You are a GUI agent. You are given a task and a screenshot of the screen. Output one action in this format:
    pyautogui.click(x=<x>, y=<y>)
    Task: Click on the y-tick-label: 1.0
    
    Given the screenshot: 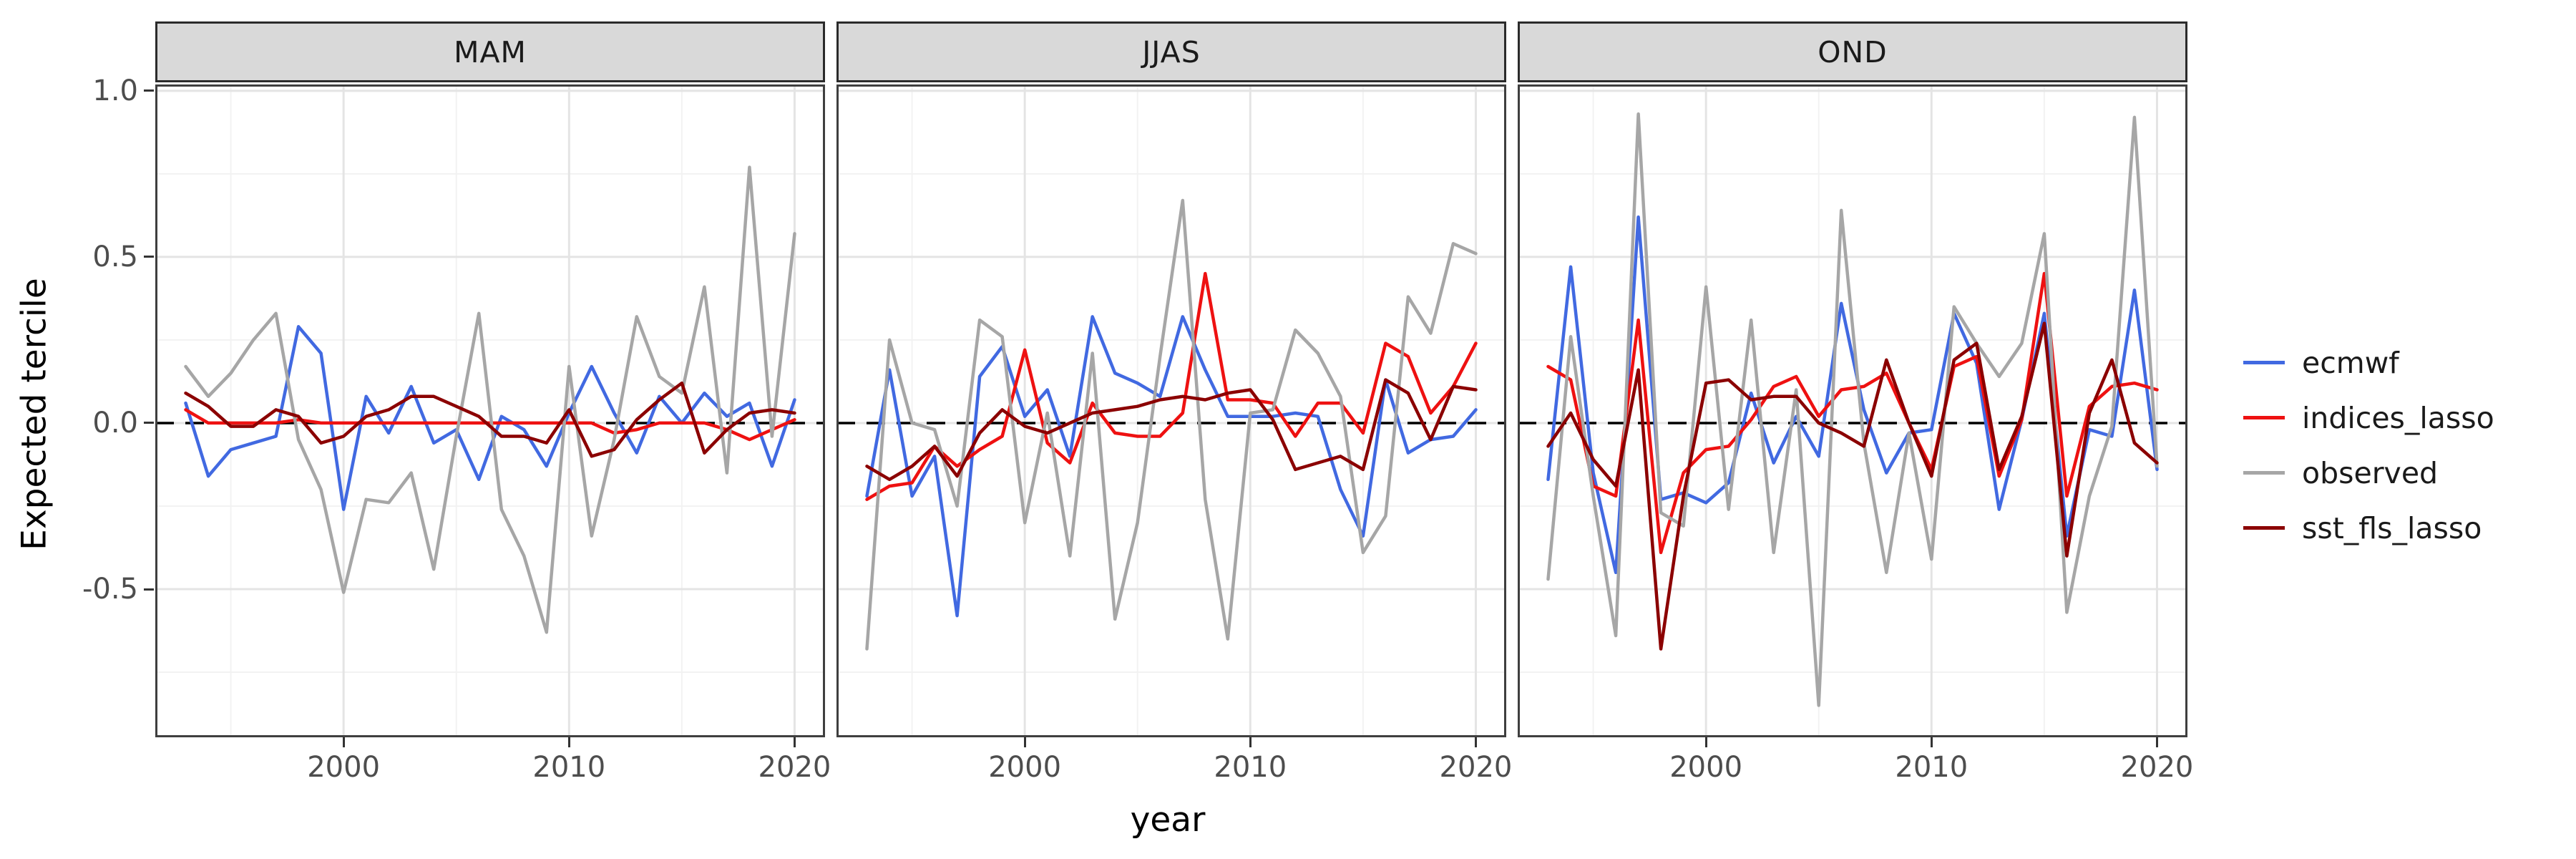 What is the action you would take?
    pyautogui.click(x=115, y=90)
    